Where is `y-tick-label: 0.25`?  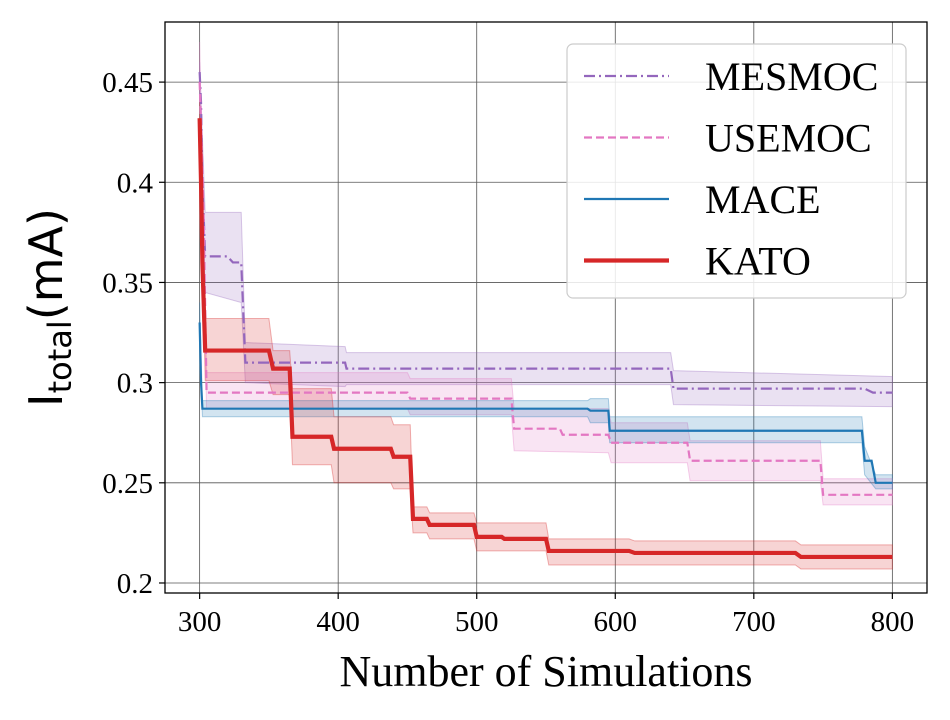
y-tick-label: 0.25 is located at coordinates (127, 484).